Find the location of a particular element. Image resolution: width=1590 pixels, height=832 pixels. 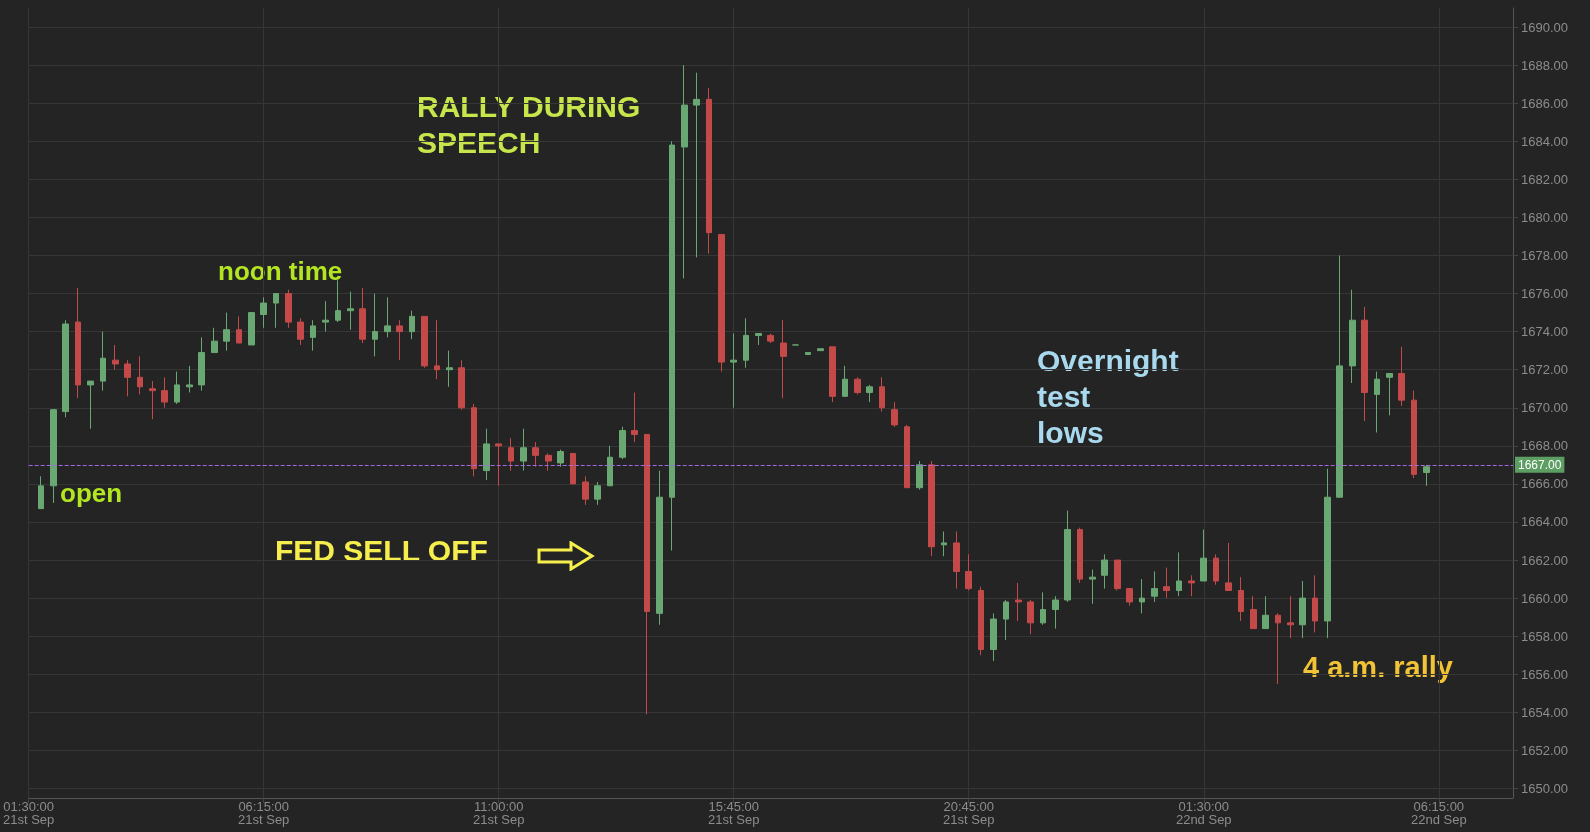

y-tick-label: 1650.00 is located at coordinates (1544, 788).